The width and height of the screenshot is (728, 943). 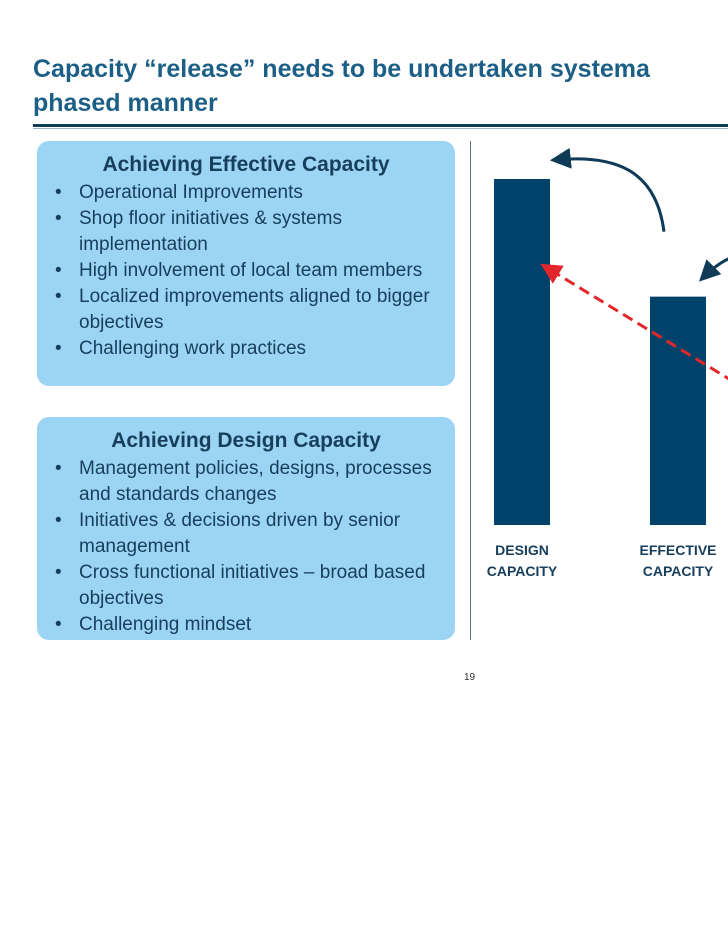 What do you see at coordinates (607, 189) in the screenshot?
I see `curved-arrow-design` at bounding box center [607, 189].